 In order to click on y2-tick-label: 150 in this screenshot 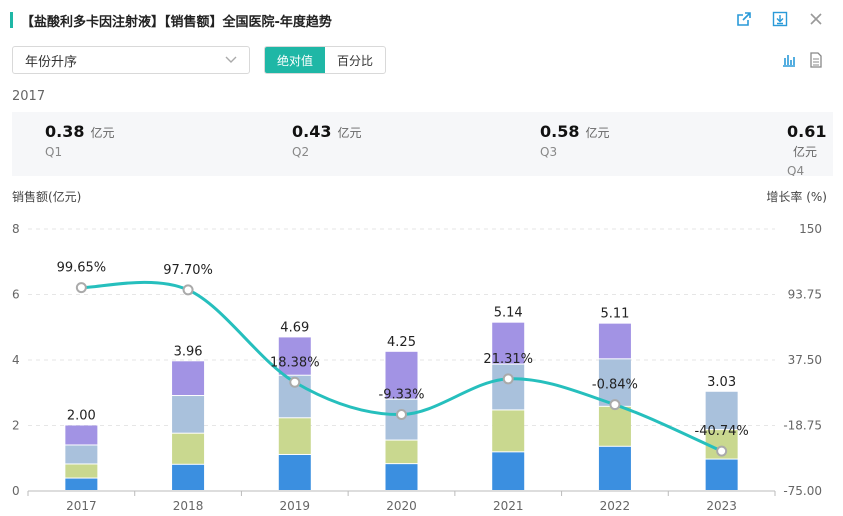, I will do `click(810, 229)`.